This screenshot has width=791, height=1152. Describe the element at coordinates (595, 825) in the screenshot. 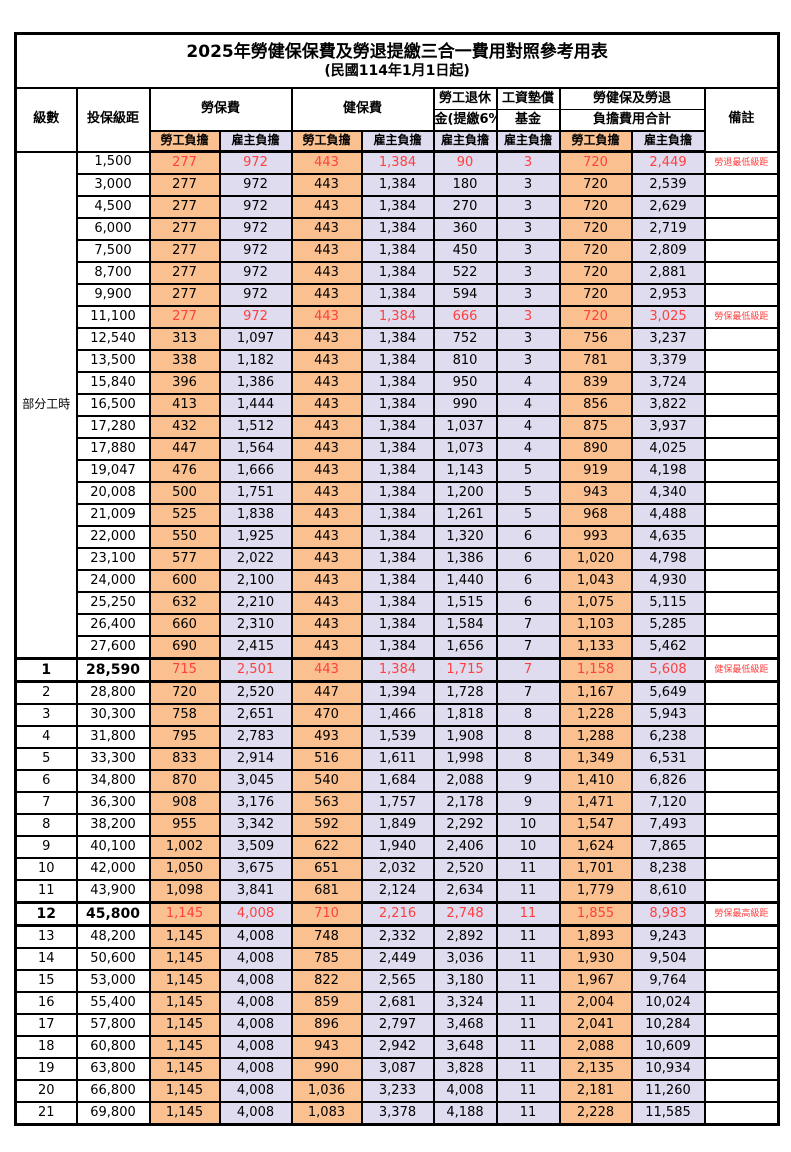

I see `total-employee-value: 1,547` at that location.